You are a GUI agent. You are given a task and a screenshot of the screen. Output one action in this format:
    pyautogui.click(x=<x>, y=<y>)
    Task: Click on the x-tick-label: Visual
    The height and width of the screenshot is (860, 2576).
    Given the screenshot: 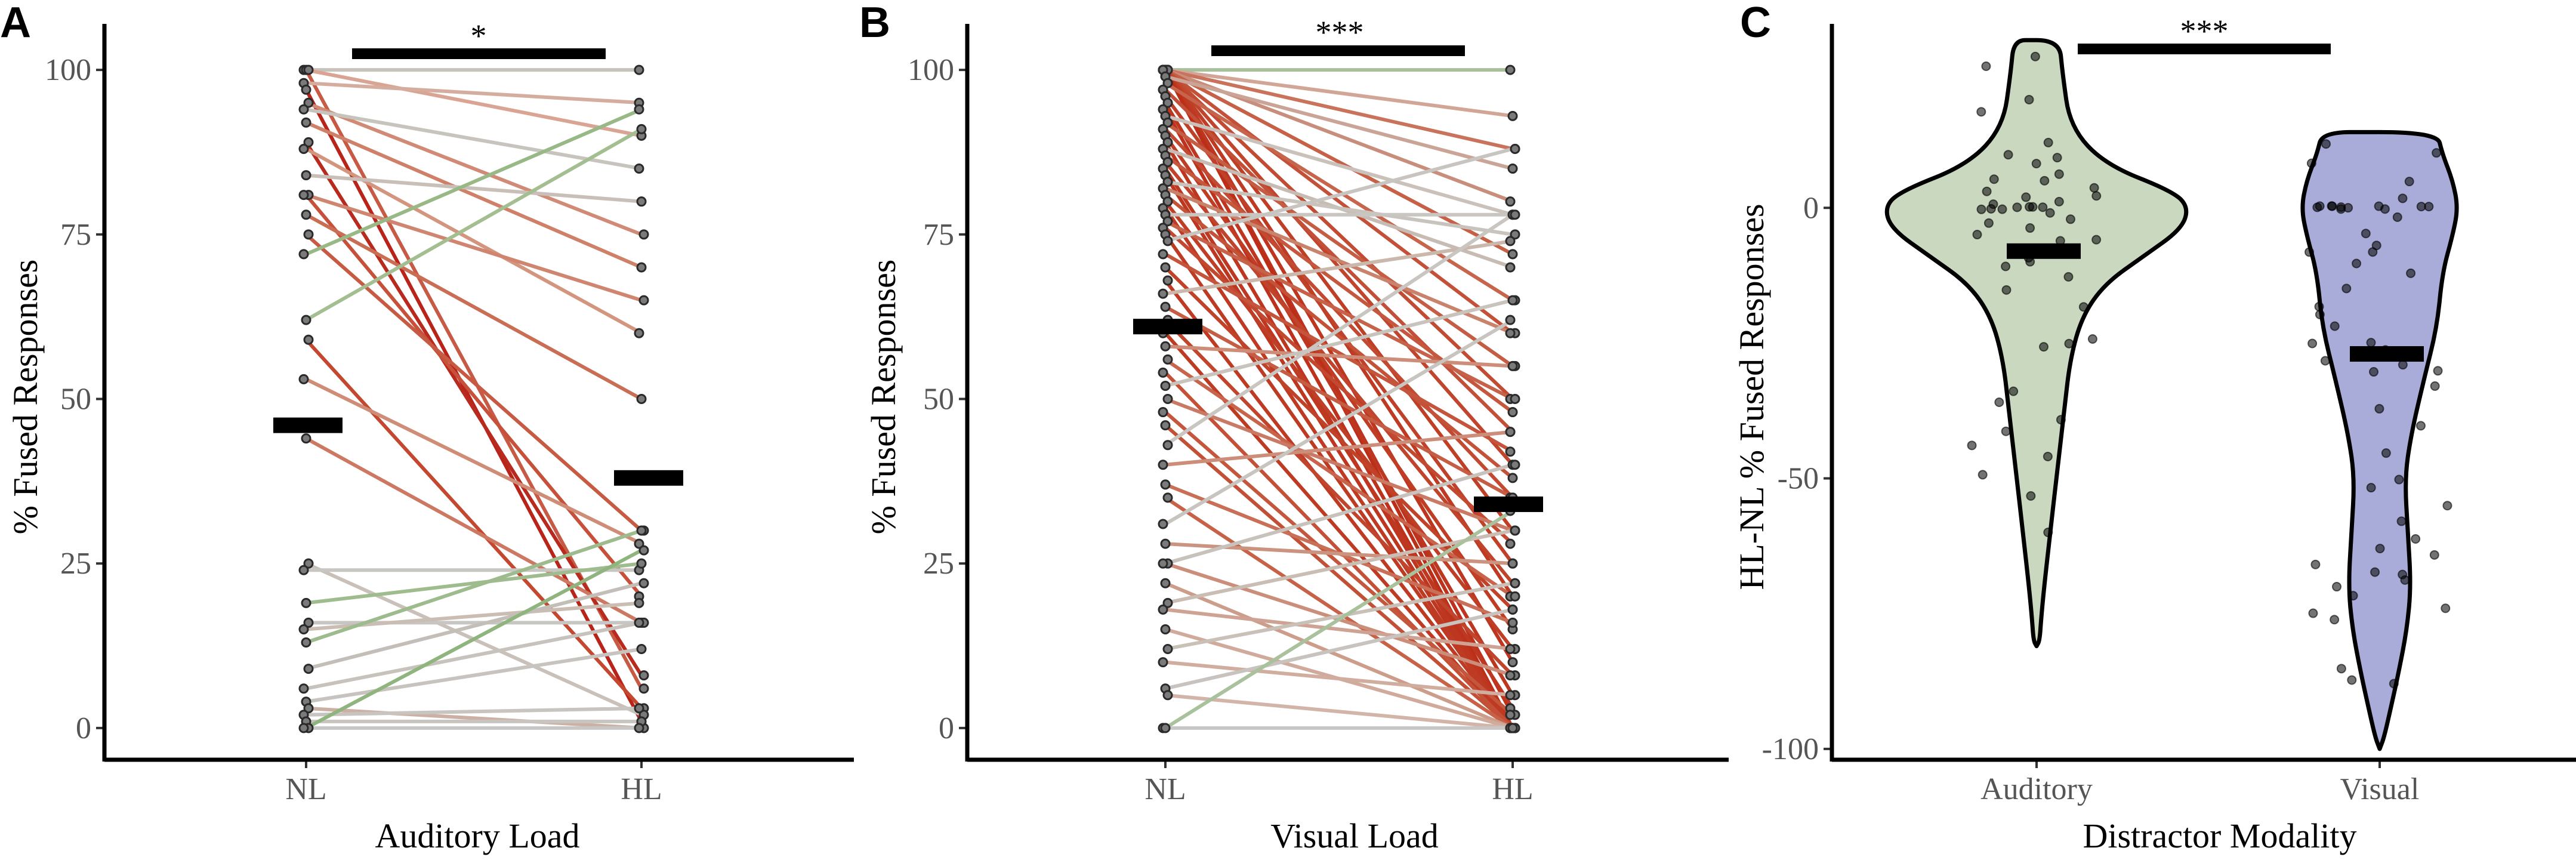 What is the action you would take?
    pyautogui.click(x=2380, y=789)
    